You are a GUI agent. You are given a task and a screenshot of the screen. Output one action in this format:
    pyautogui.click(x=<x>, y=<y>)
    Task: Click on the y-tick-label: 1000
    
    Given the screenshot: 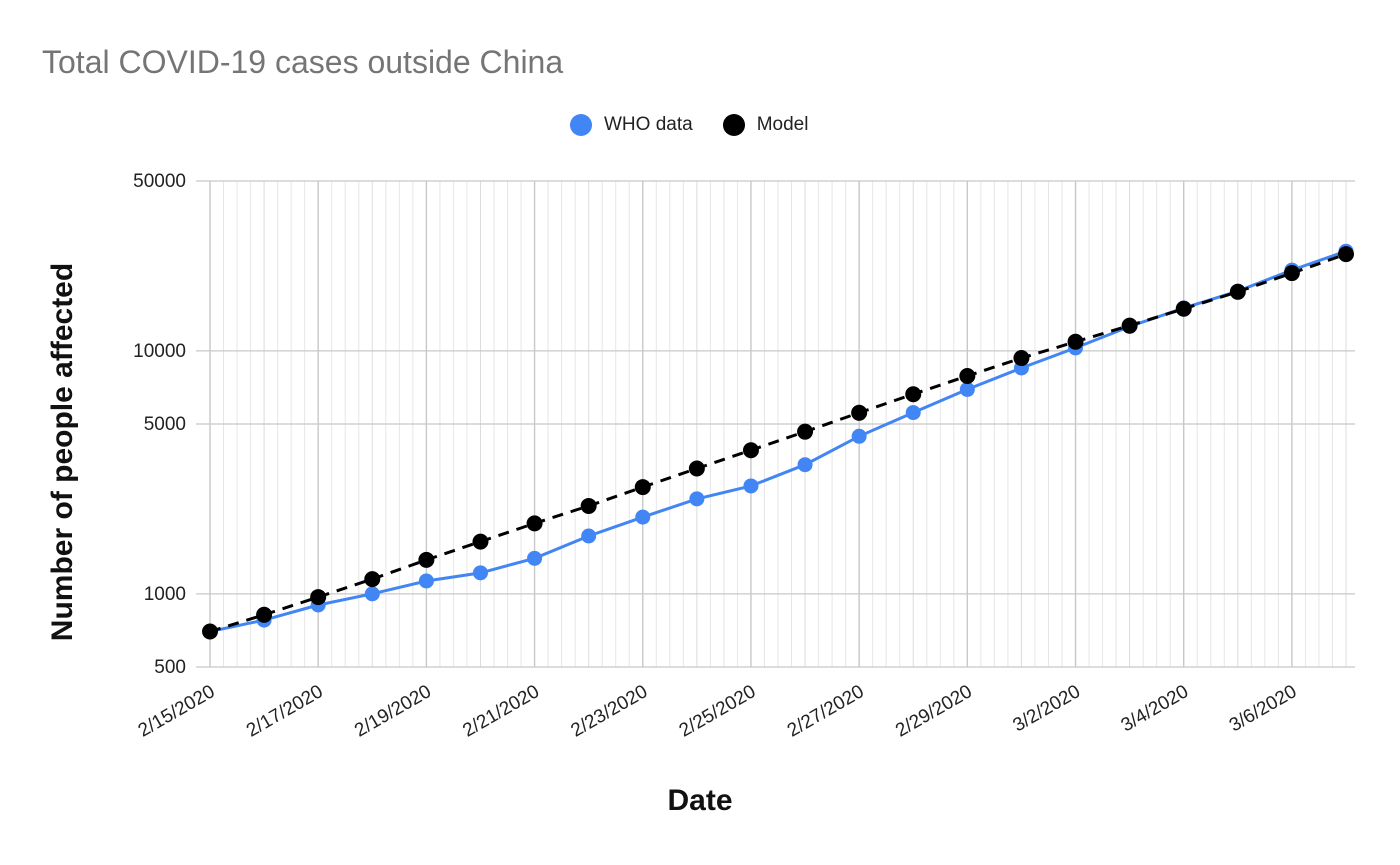 What is the action you would take?
    pyautogui.click(x=165, y=594)
    